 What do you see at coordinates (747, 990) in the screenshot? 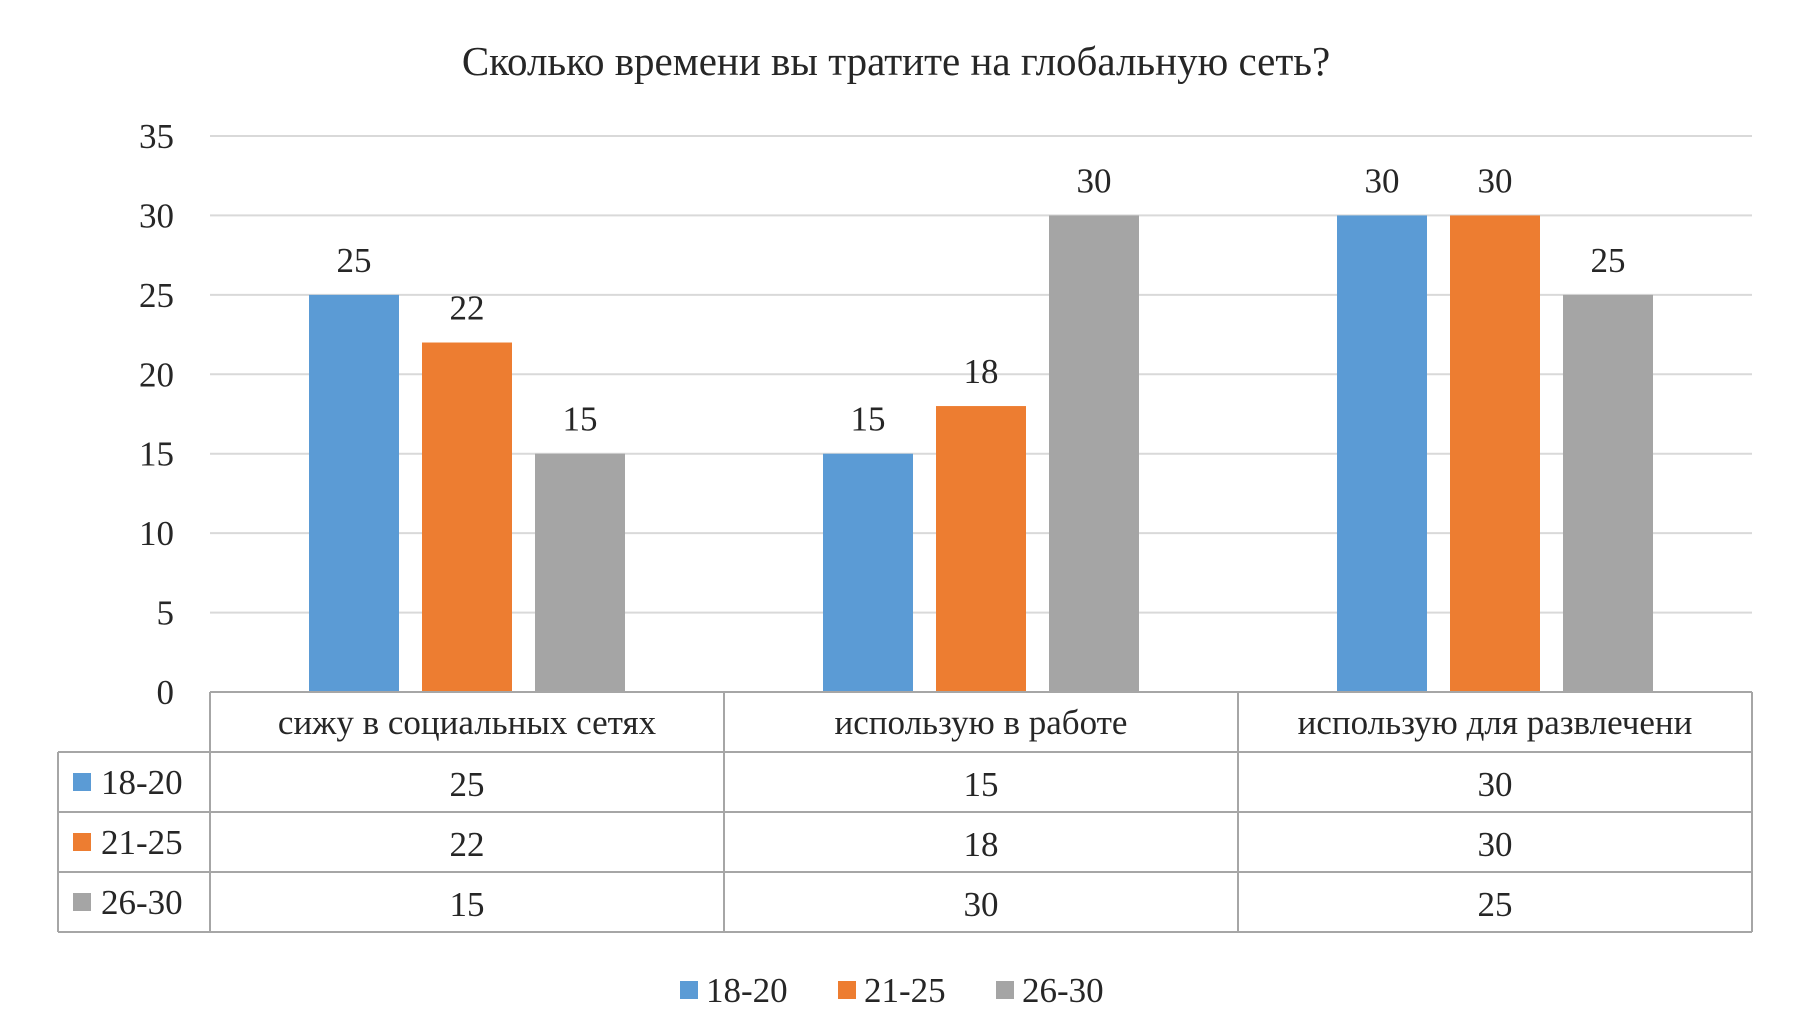
I see `legend-item-label: 18-20` at bounding box center [747, 990].